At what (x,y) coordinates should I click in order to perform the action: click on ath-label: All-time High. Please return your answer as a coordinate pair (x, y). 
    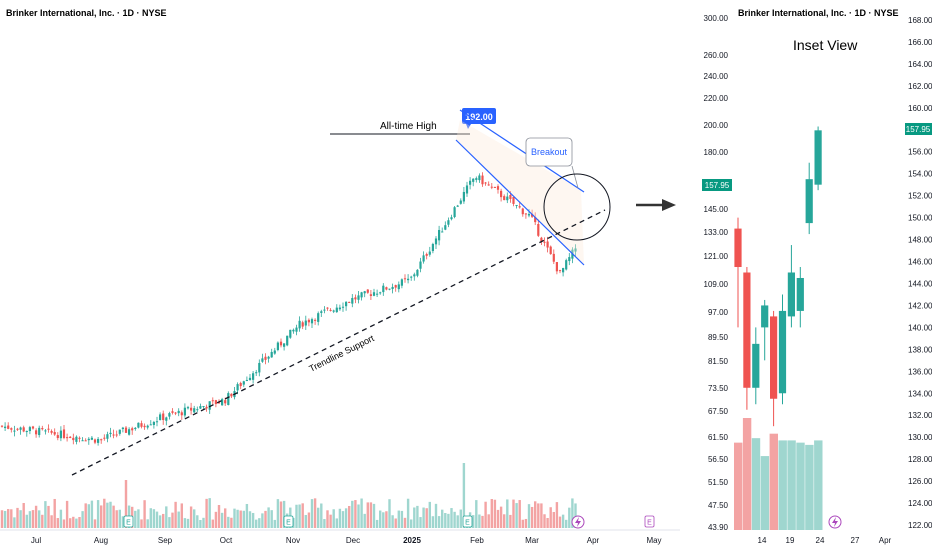
    Looking at the image, I should click on (408, 126).